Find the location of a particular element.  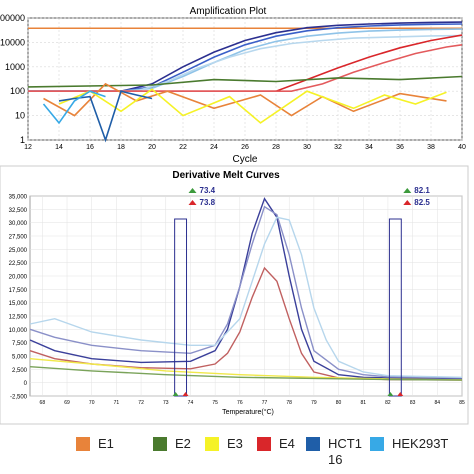

melt-plot-title: Derivative Melt Curves is located at coordinates (226, 175).